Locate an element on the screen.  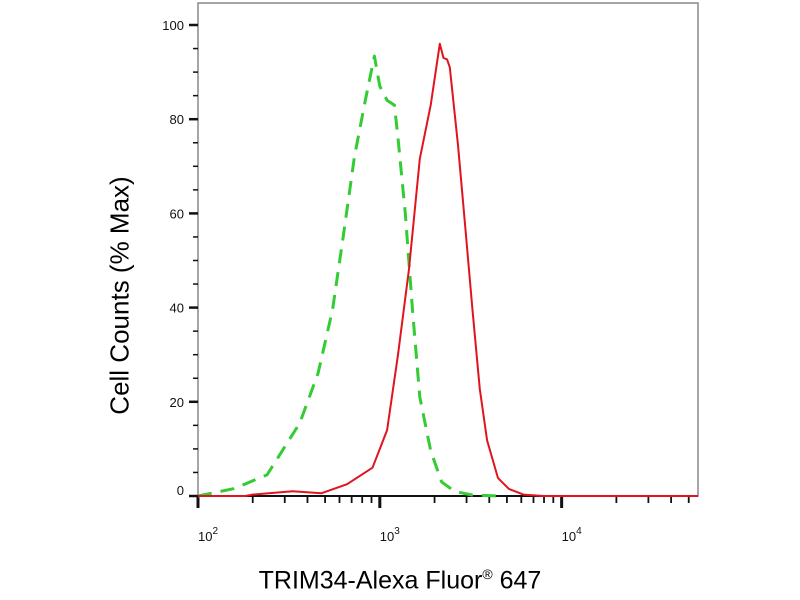
x-tick-exponent: 3 is located at coordinates (397, 531).